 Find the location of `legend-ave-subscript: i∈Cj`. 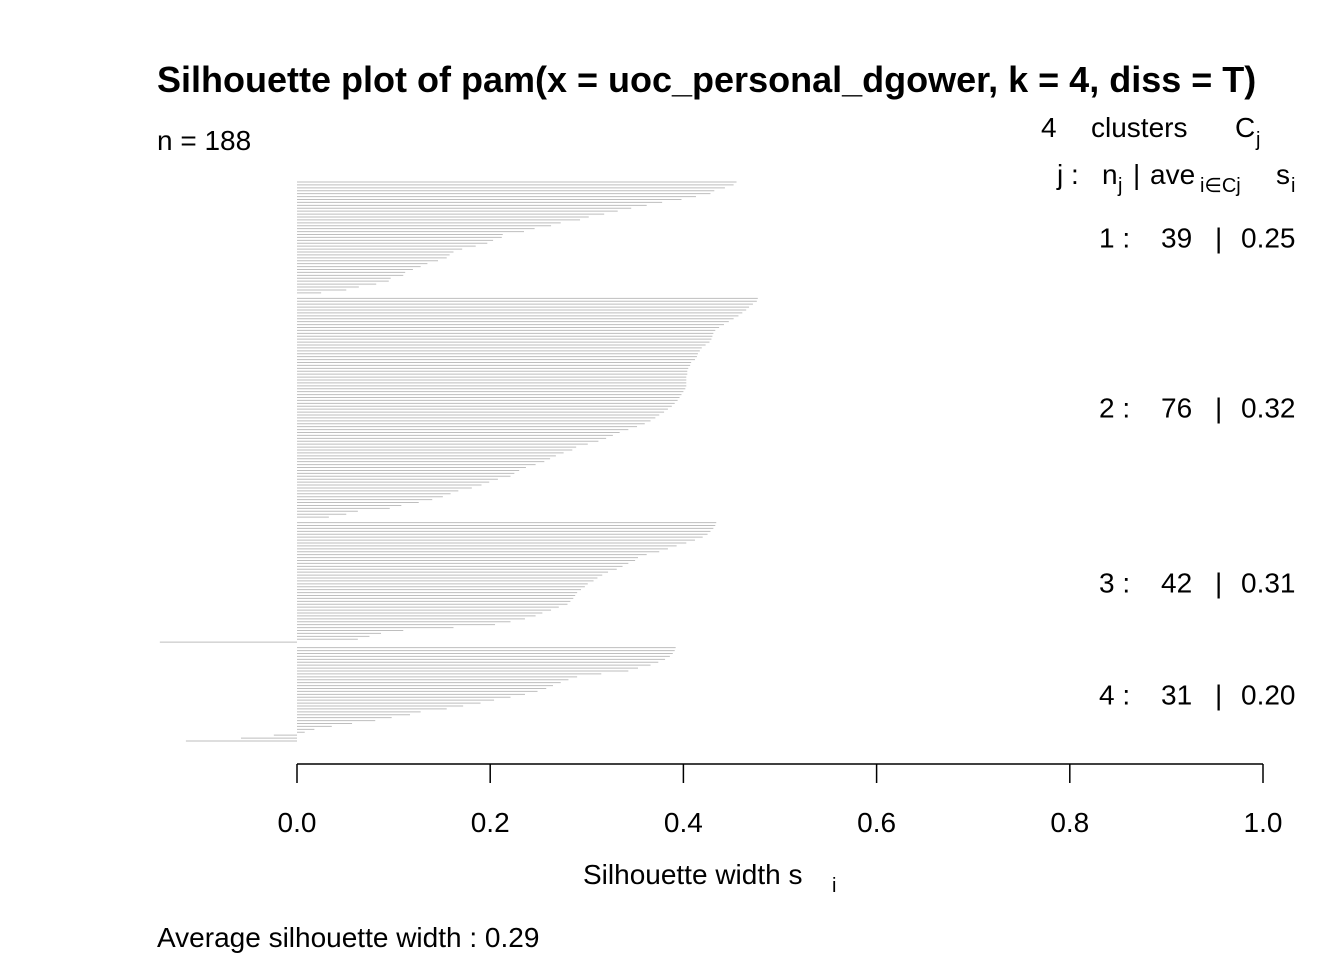

legend-ave-subscript: i∈Cj is located at coordinates (1220, 186).